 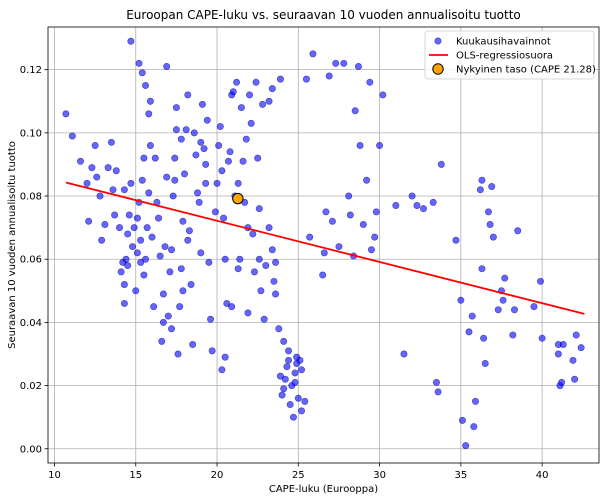 I want to click on legend-current-marker, so click(x=438, y=69).